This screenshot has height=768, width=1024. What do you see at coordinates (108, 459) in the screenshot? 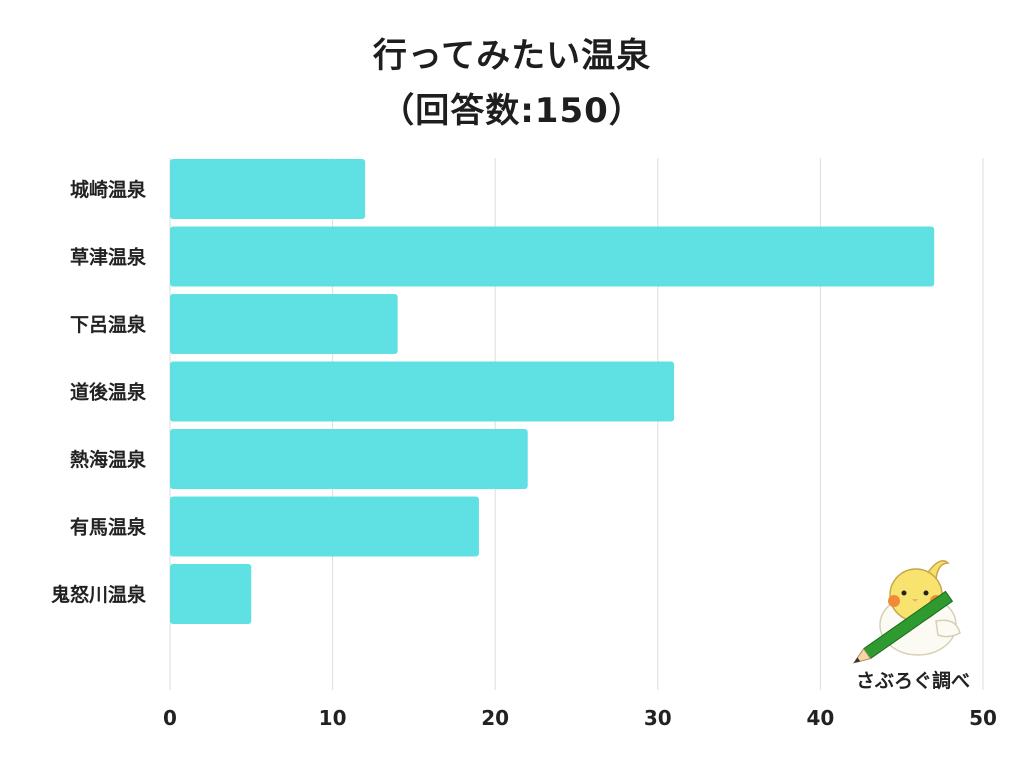
I see `category-label: 熱海温泉` at bounding box center [108, 459].